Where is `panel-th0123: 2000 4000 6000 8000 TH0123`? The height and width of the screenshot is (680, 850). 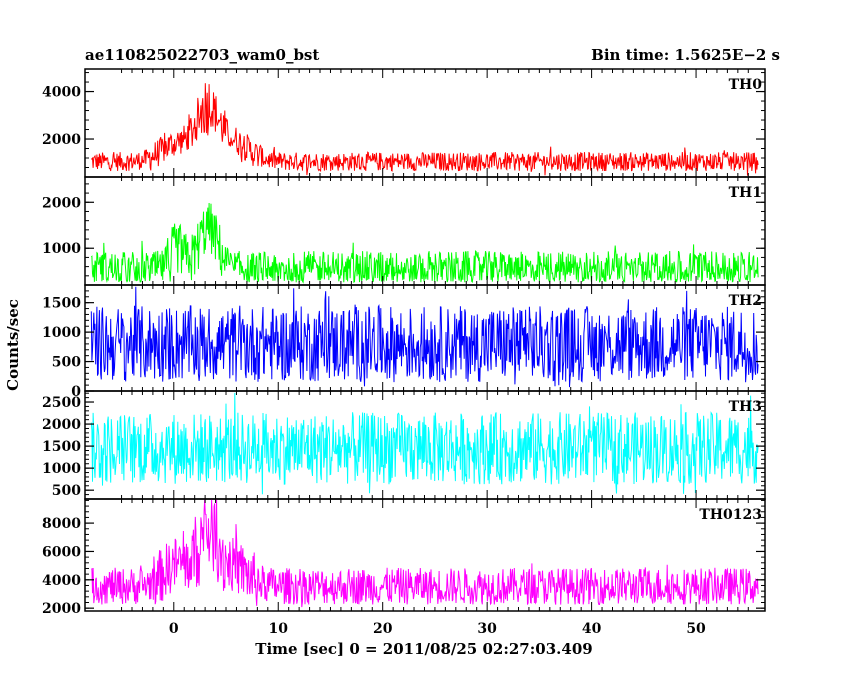 panel-th0123: 2000 4000 6000 8000 TH0123 is located at coordinates (404, 557).